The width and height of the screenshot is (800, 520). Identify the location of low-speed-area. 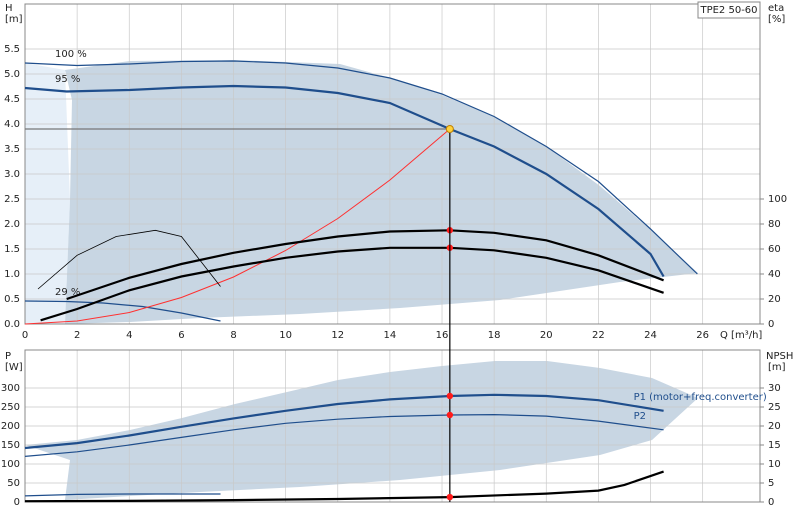
(47, 193).